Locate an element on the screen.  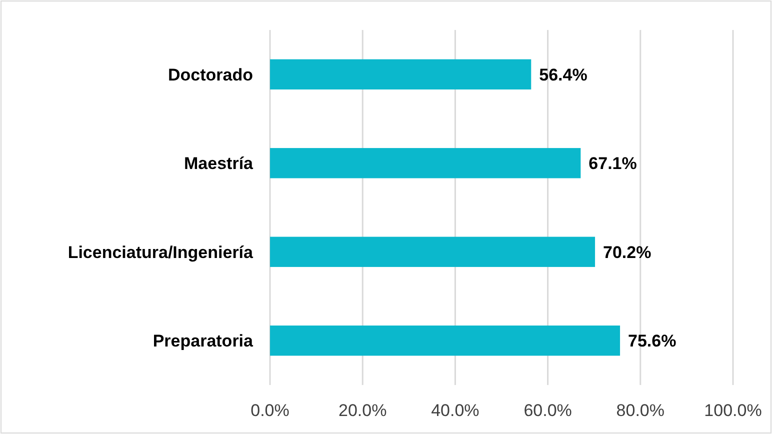
data-label: 70.2% is located at coordinates (627, 252).